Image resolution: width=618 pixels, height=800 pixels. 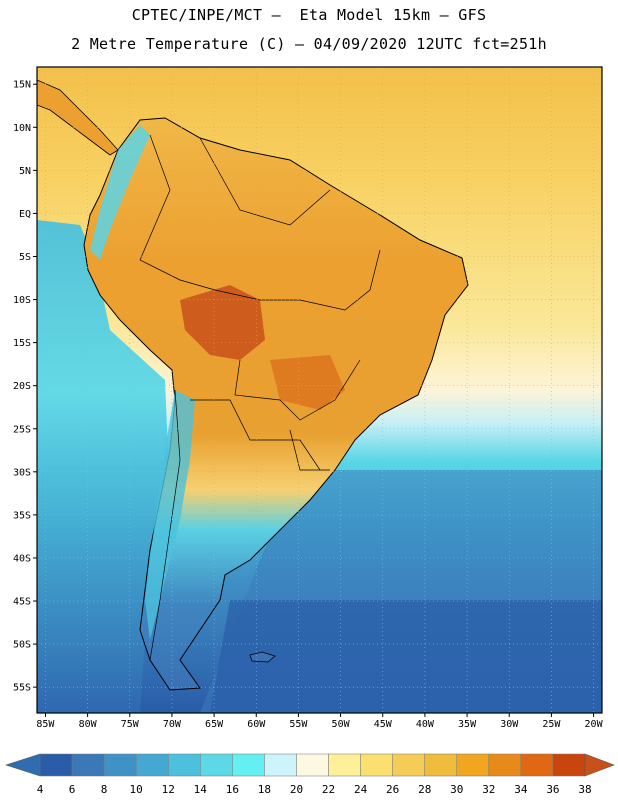 I want to click on colorbar-label: 12, so click(x=168, y=789).